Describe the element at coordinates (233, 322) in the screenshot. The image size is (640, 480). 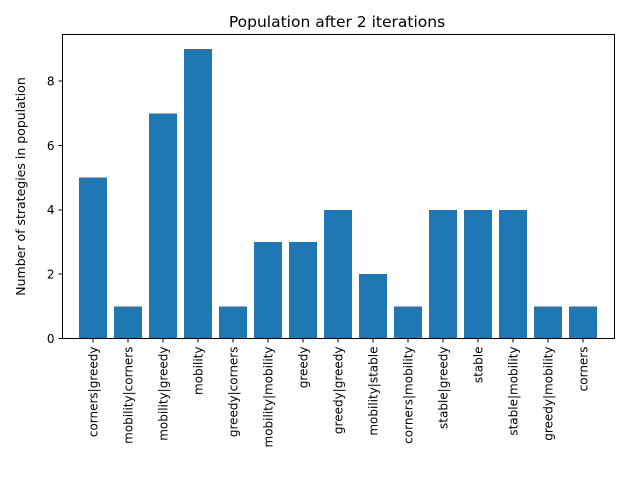
I see `bar-greedy-corners` at that location.